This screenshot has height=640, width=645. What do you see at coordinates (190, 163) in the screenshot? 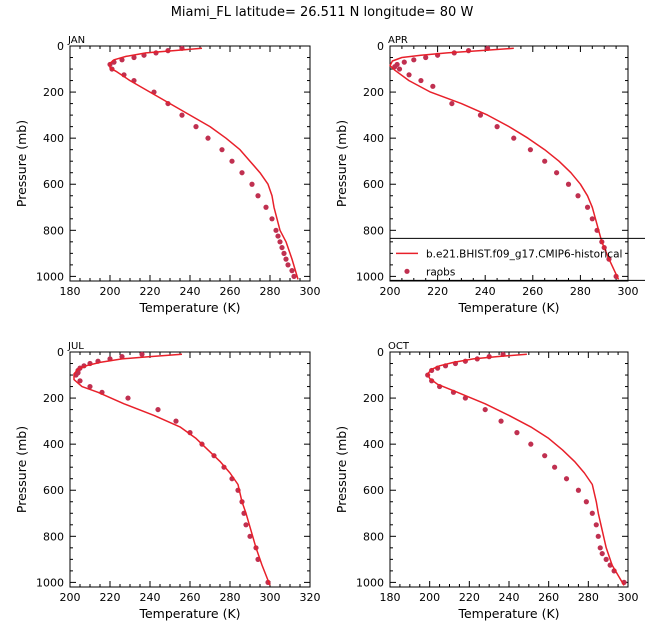
I see `plot-frame-jan` at bounding box center [190, 163].